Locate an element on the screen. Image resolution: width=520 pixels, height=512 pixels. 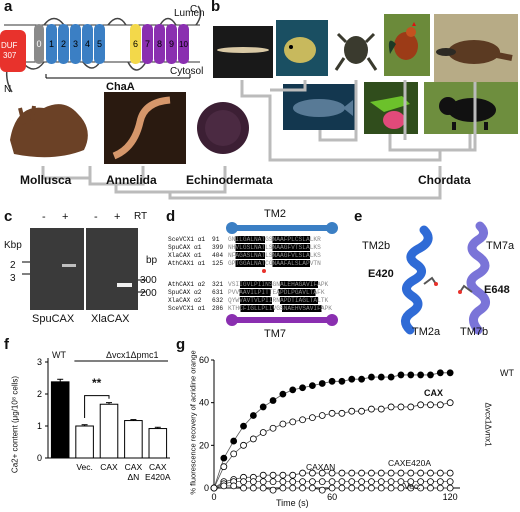
g-xtick-label: 120 is located at coordinates (450, 497).